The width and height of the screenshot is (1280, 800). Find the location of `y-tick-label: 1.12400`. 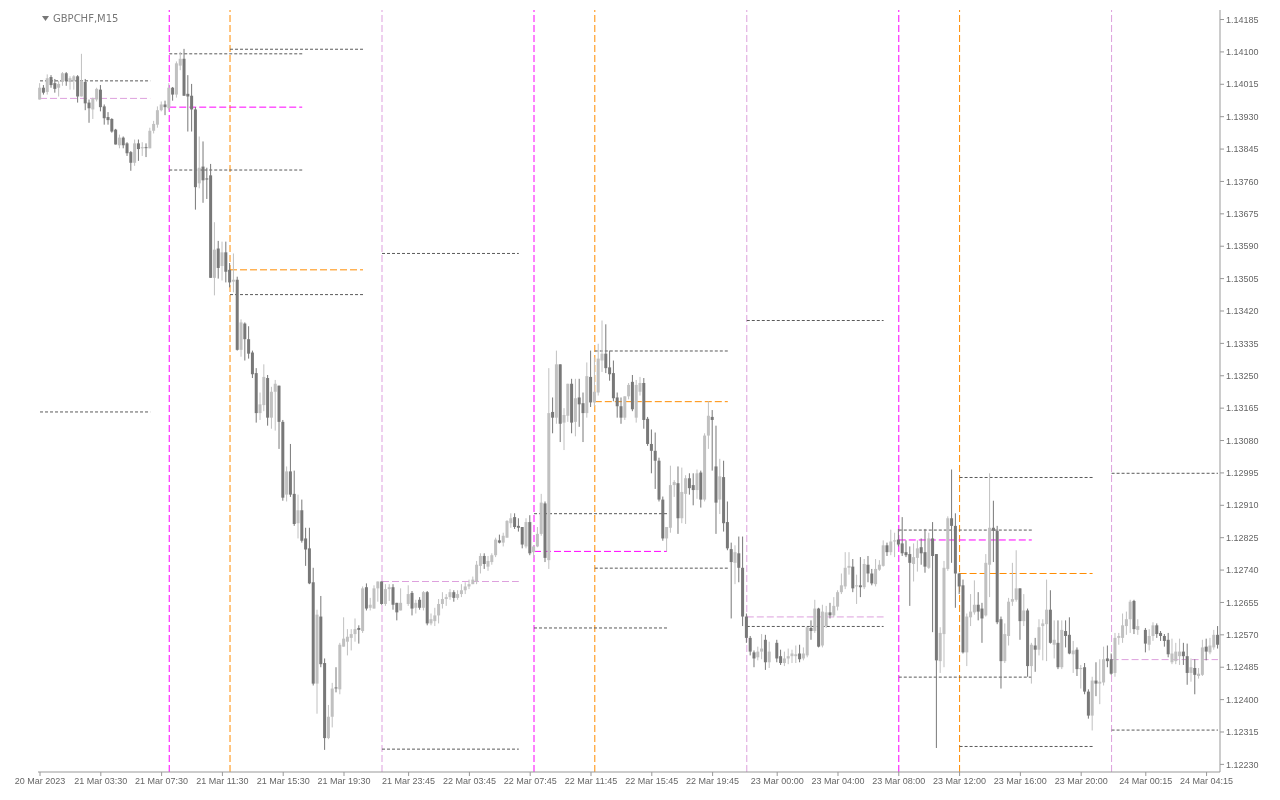

y-tick-label: 1.12400 is located at coordinates (1242, 699).